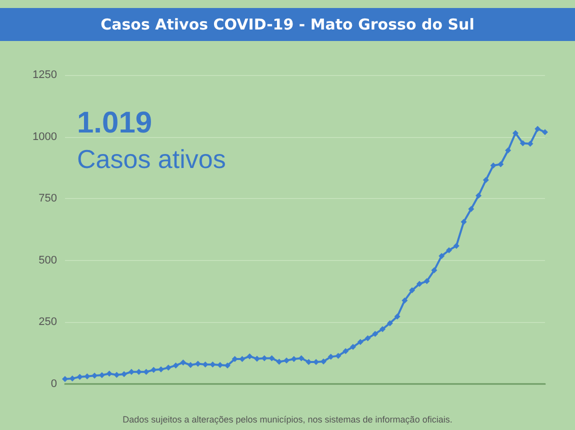 This screenshot has width=575, height=430. I want to click on chart-title: Casos Ativos COVID-19 - Mato Grosso do Sul, so click(287, 25).